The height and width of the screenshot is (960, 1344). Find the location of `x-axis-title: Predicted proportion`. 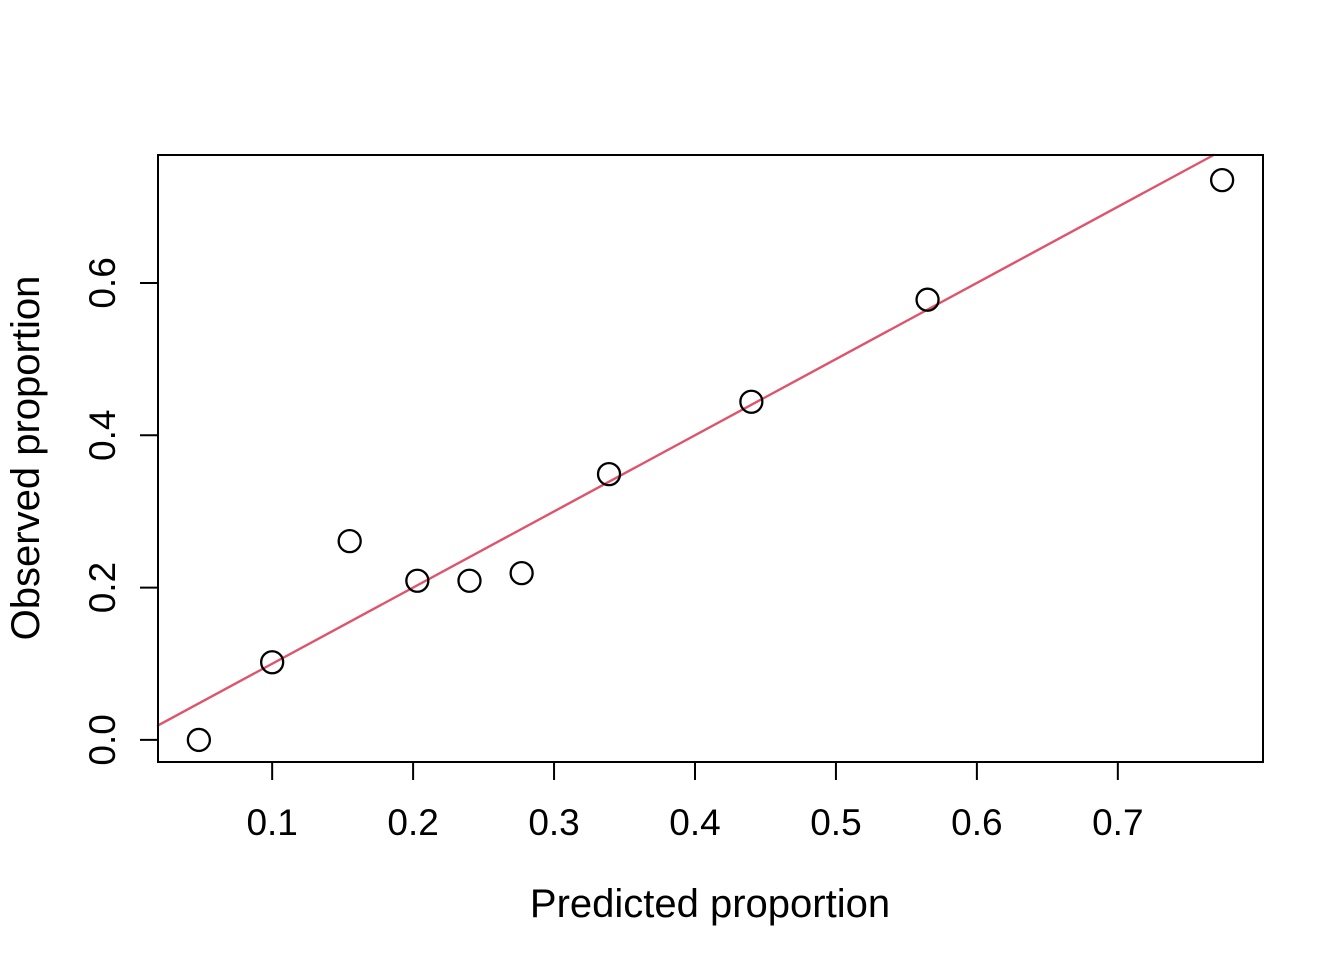

x-axis-title: Predicted proportion is located at coordinates (710, 904).